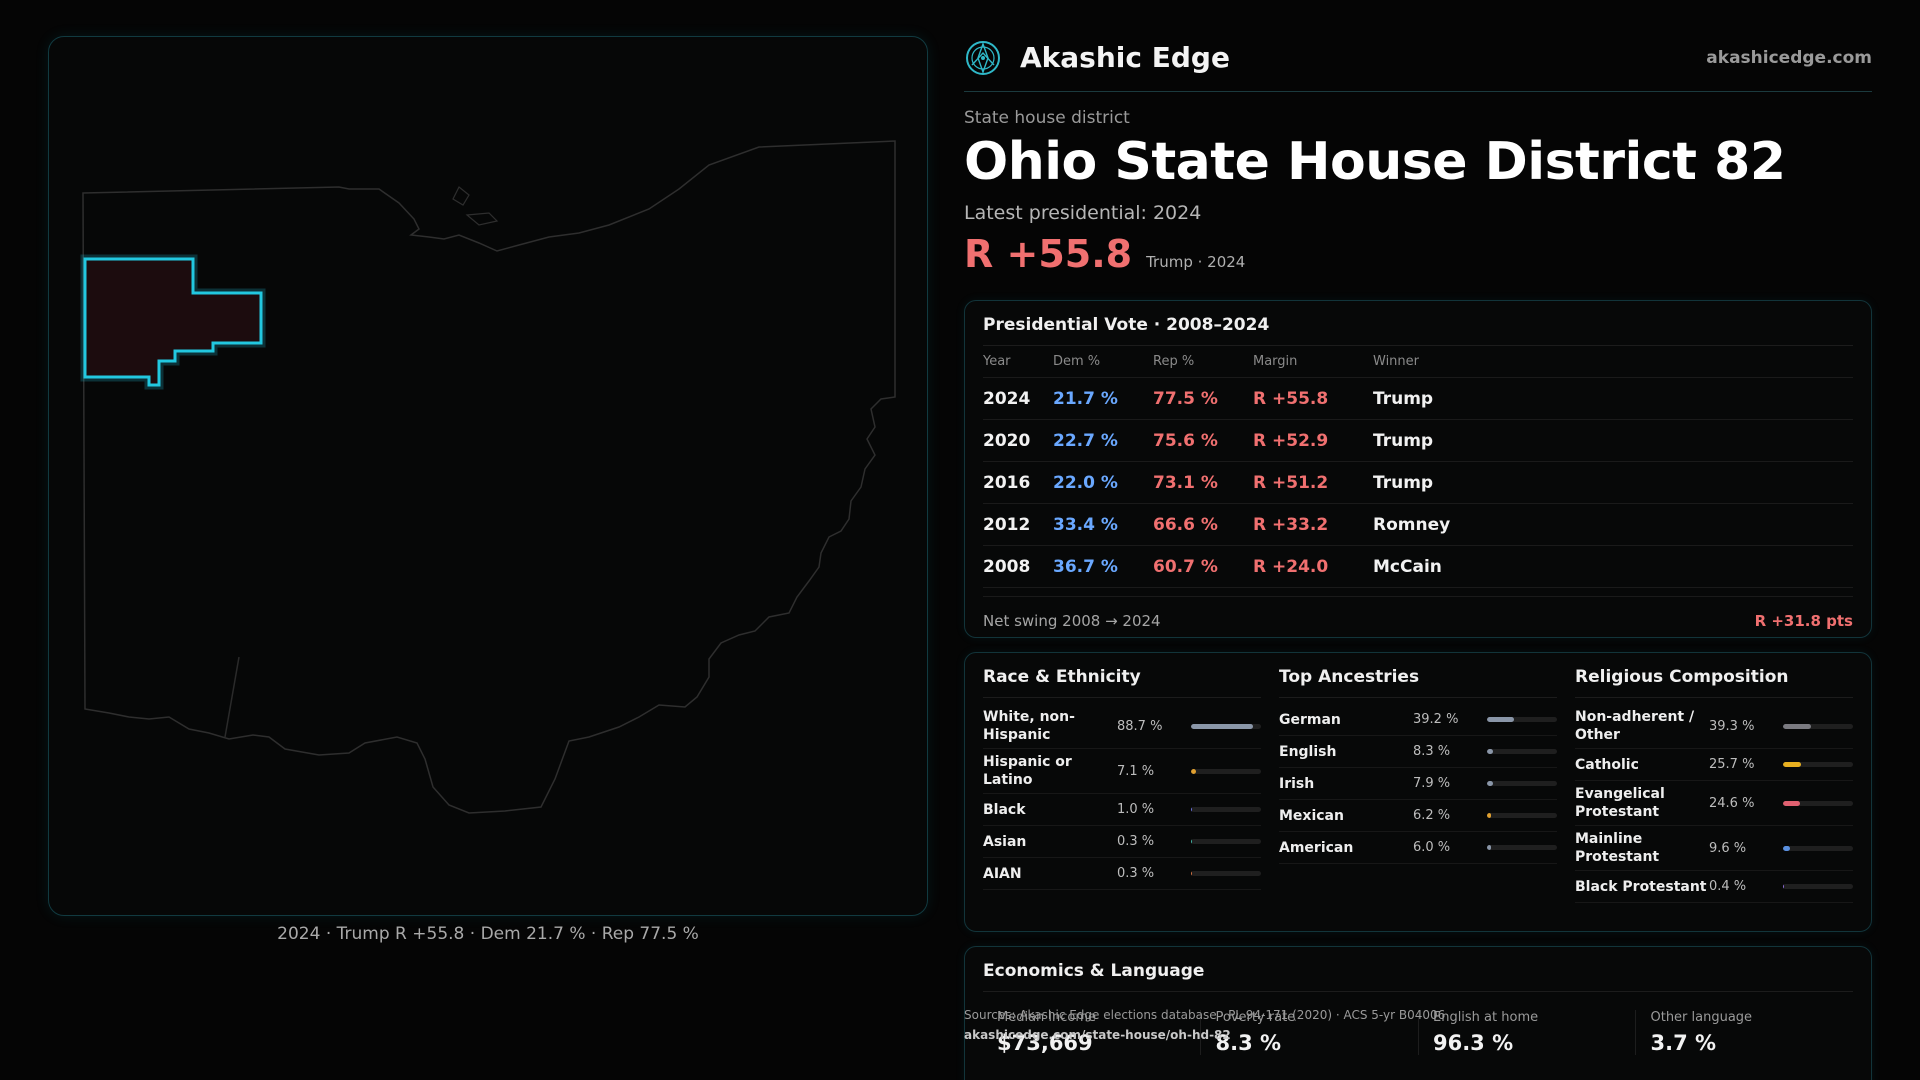  I want to click on list-item: Non-adherent / Other 39.3 %, so click(1714, 726).